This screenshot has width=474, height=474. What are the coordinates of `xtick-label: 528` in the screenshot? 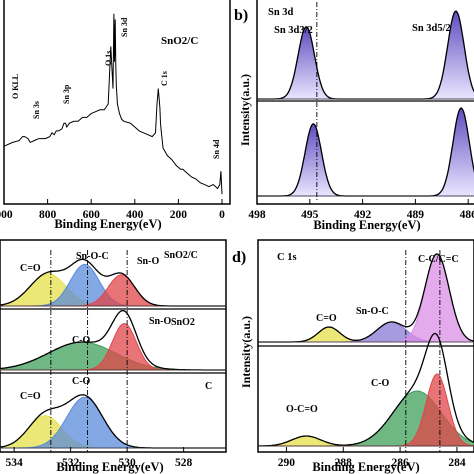 It's located at (184, 463).